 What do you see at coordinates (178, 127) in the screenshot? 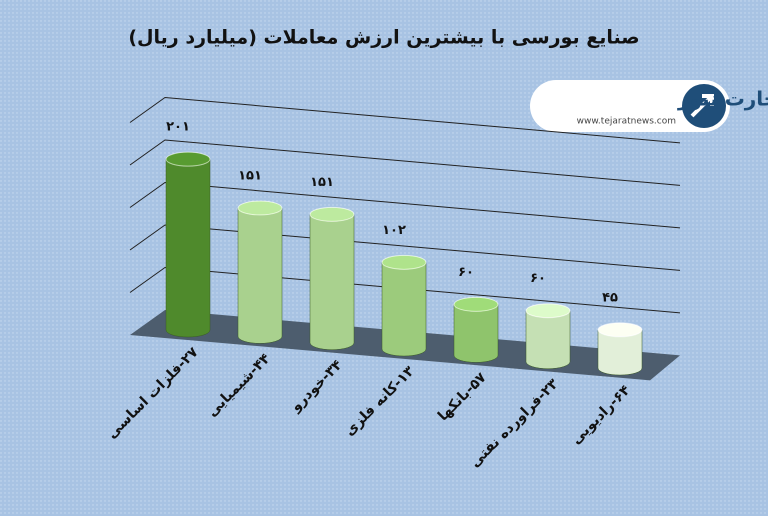
I see `value-label: ۲۰۱` at bounding box center [178, 127].